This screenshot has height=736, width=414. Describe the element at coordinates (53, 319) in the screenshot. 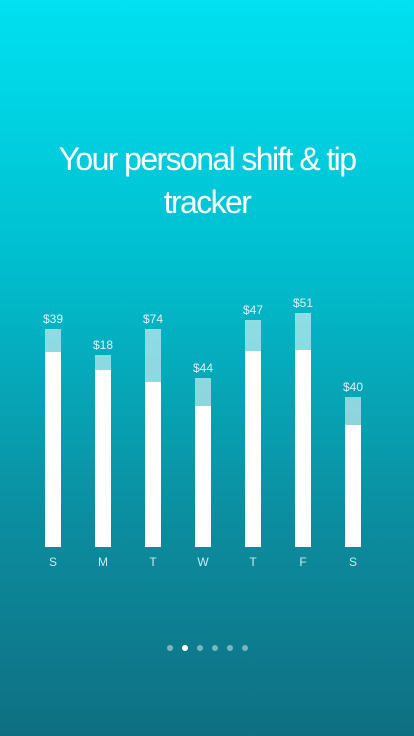

I see `bar-value-label-0: $39` at that location.